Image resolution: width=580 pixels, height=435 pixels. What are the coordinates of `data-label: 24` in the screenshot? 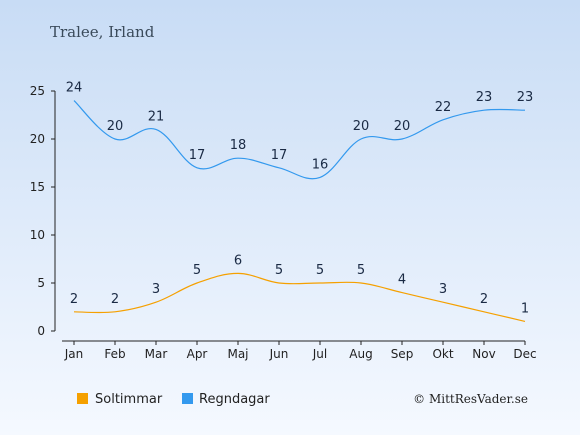 It's located at (74, 88).